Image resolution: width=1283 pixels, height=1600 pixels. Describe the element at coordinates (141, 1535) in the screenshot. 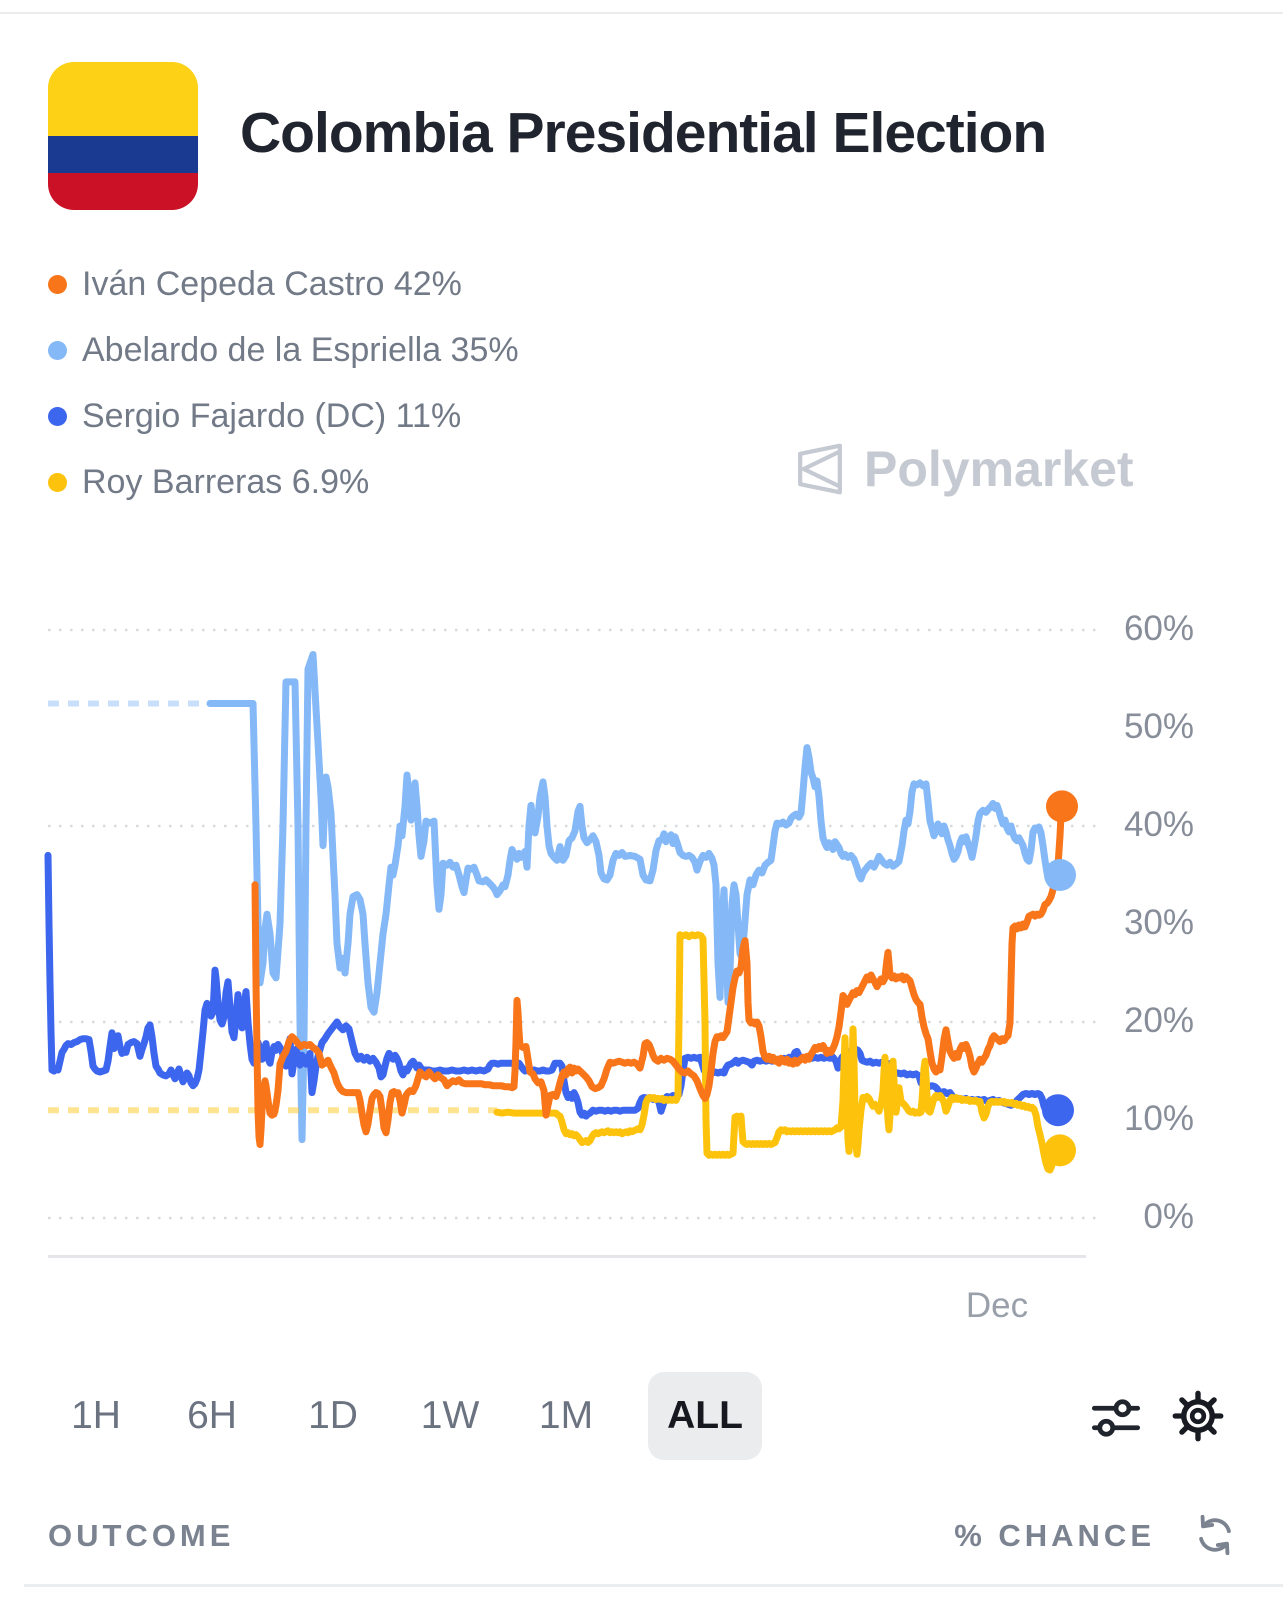

I see `outcome-column-header: OUTCOME` at that location.